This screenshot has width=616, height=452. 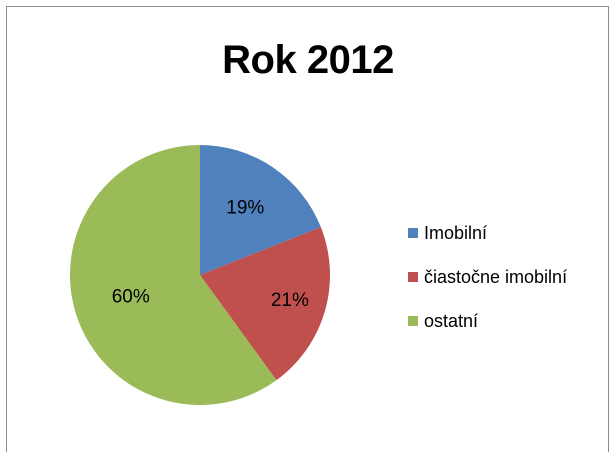 I want to click on pie-slice-ciastocne-imobilni, so click(x=265, y=304).